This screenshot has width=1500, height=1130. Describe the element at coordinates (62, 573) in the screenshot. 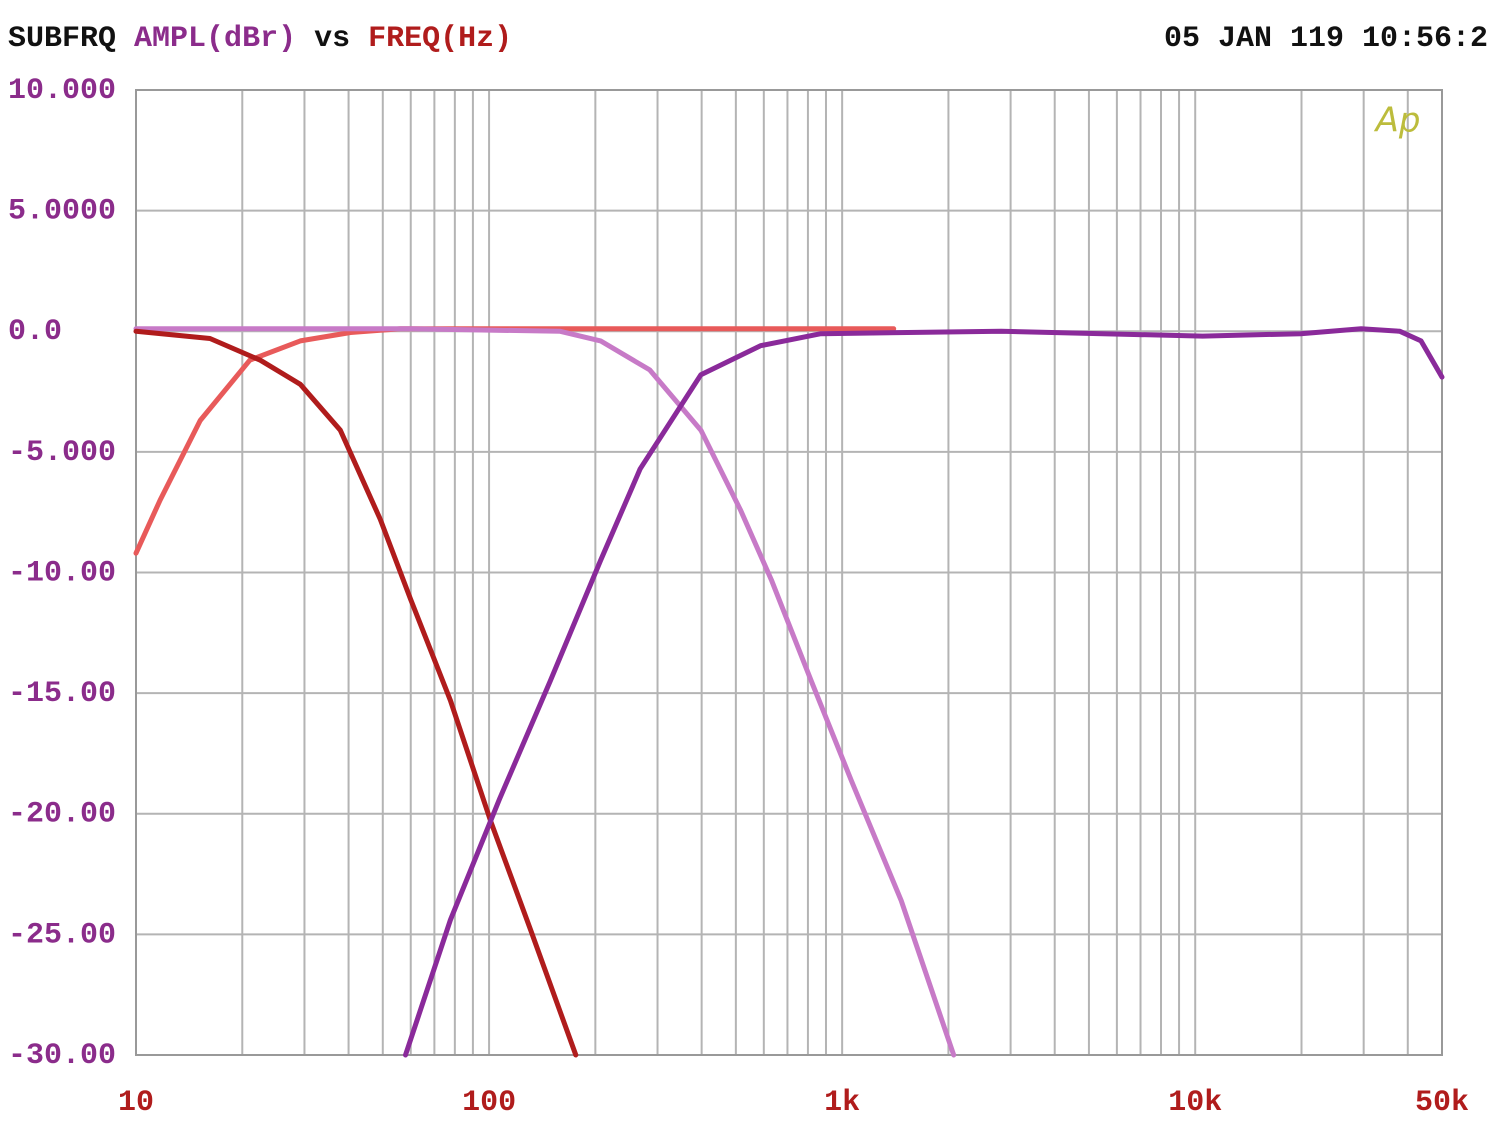

I see `y-tick-label: -10.00` at that location.